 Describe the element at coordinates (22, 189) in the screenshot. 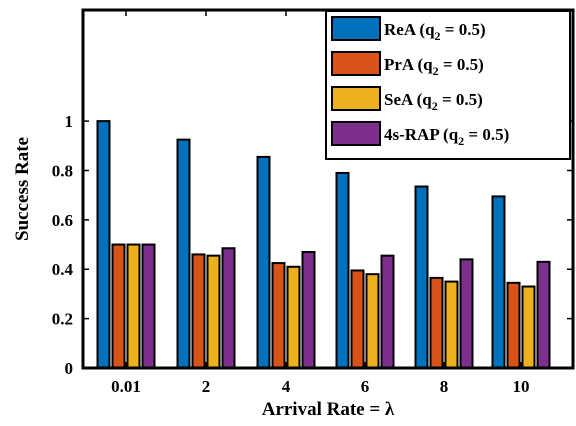

I see `y-axis-title: Success Rate` at that location.